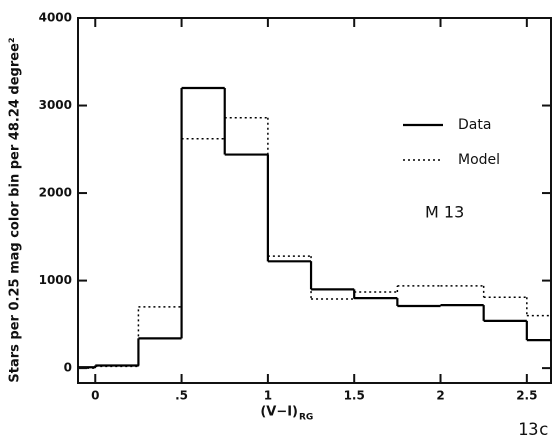 The width and height of the screenshot is (560, 446). What do you see at coordinates (181, 396) in the screenshot?
I see `x-tick-label: .5` at bounding box center [181, 396].